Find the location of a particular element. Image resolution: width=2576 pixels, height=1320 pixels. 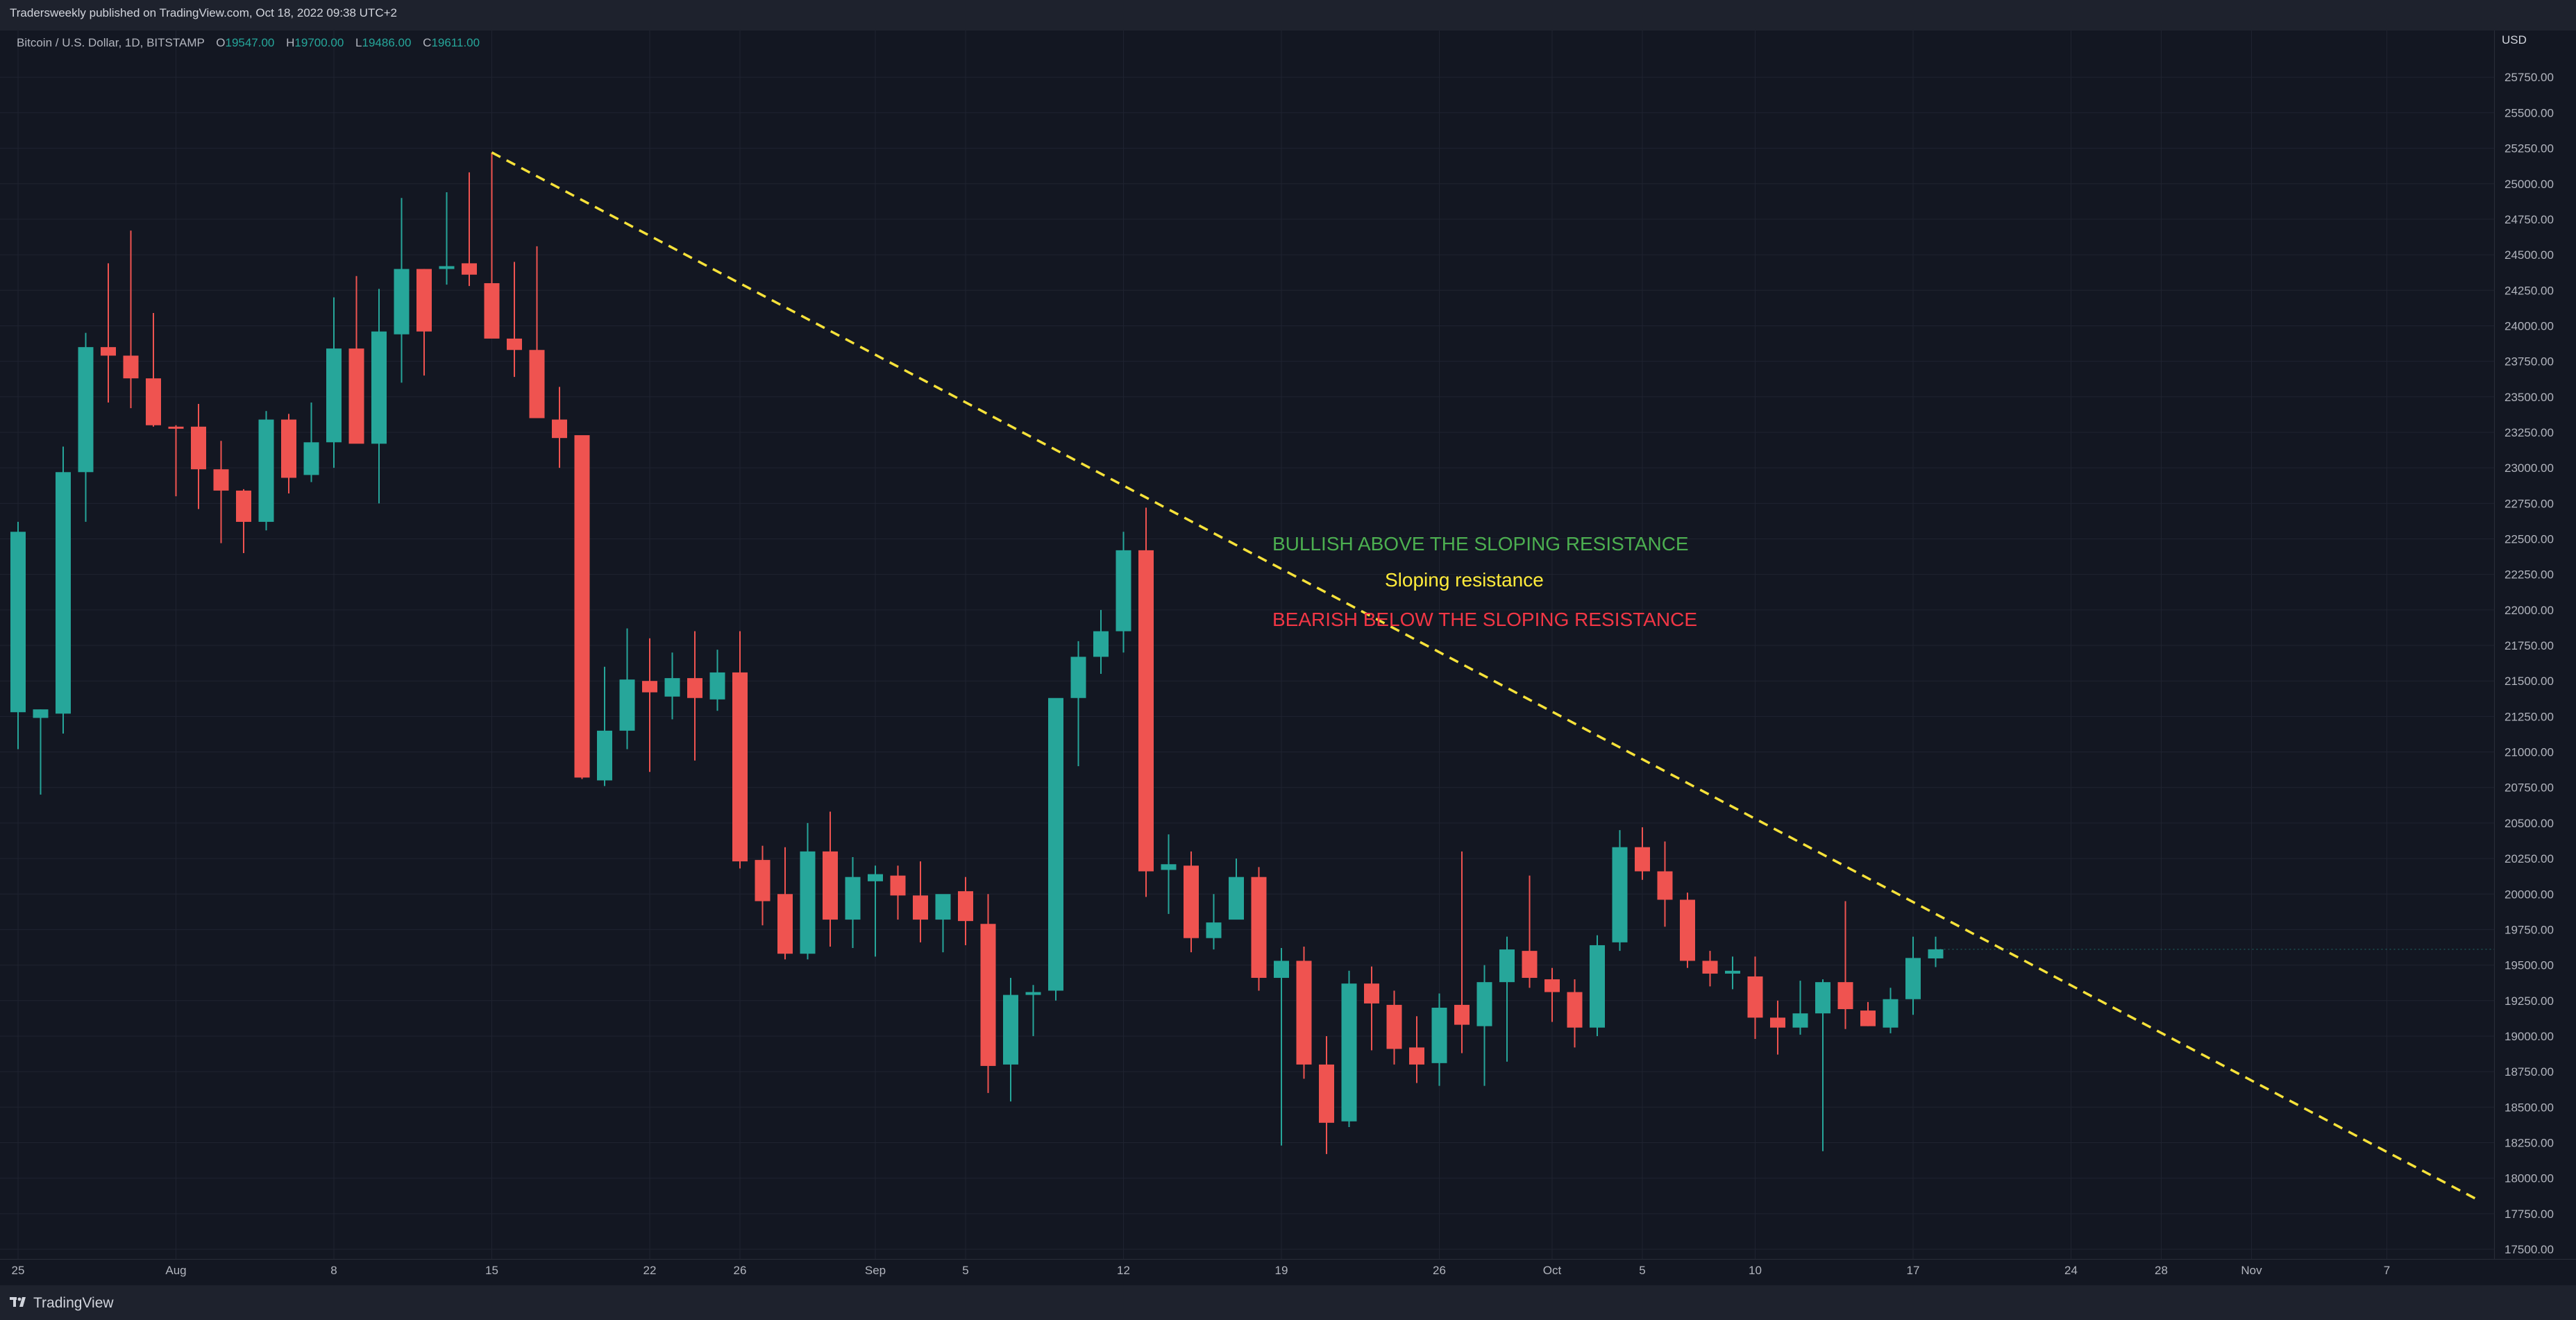

y-tick-label: 22250.00 is located at coordinates (2529, 575).